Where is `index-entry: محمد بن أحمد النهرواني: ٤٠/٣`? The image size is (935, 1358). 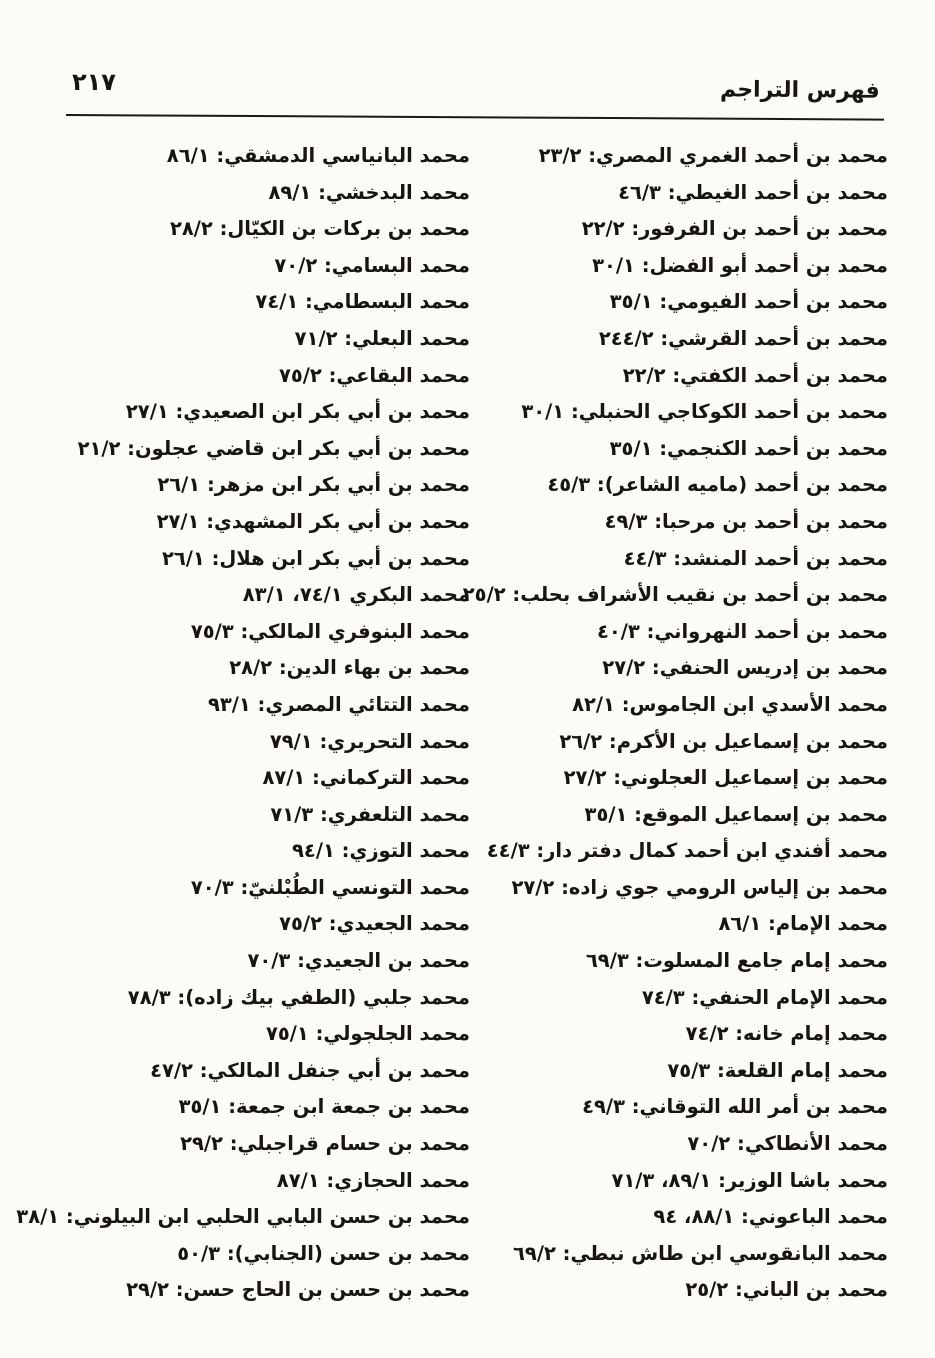 index-entry: محمد بن أحمد النهرواني: ٤٠/٣ is located at coordinates (742, 631).